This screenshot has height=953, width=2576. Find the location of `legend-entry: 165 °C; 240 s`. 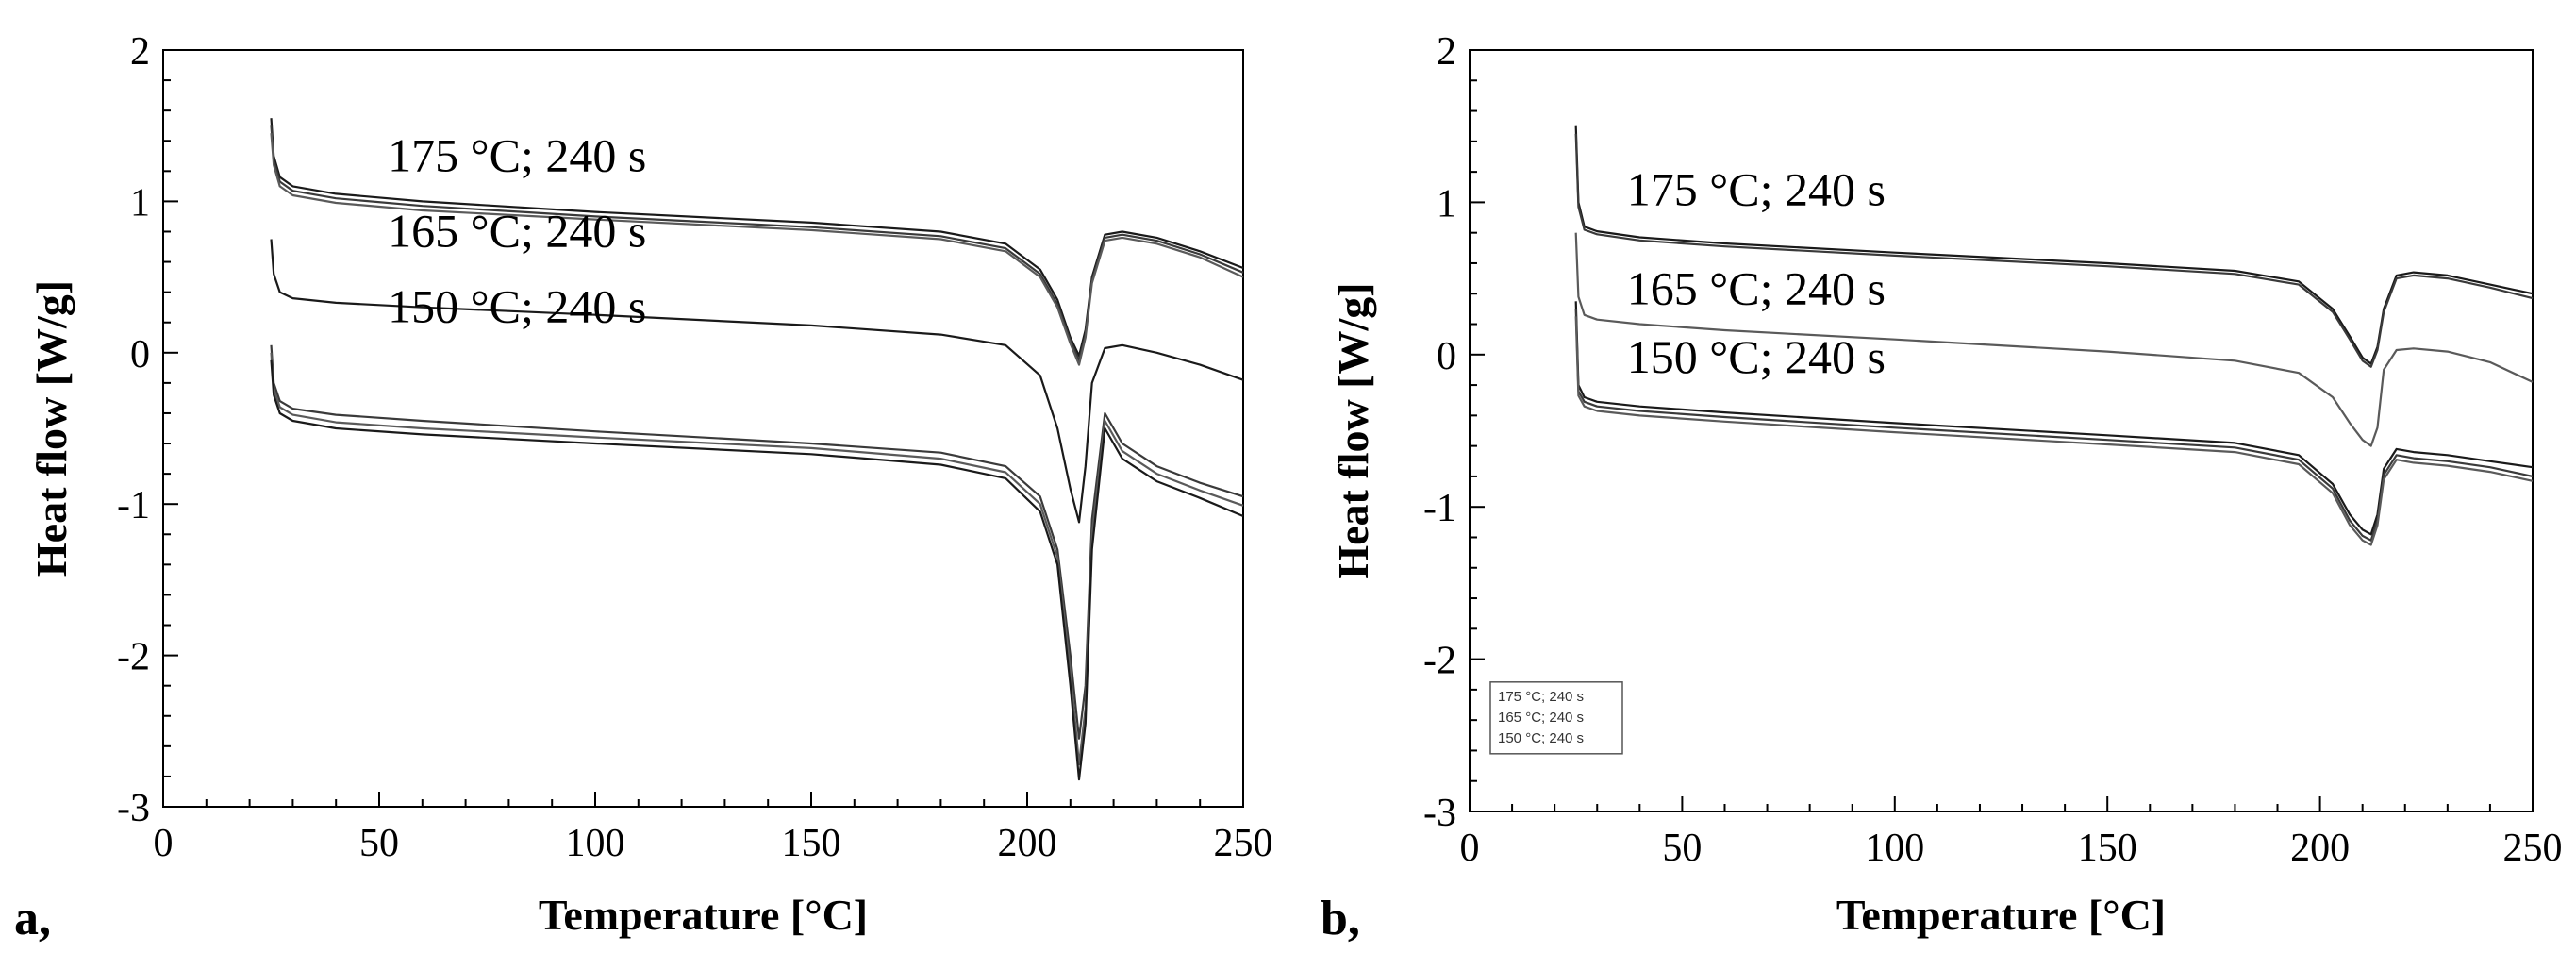

legend-entry: 165 °C; 240 s is located at coordinates (1541, 718).